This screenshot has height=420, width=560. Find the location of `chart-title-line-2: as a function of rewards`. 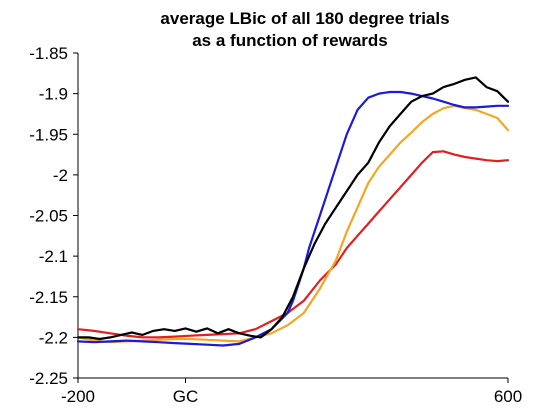

chart-title-line-2: as a function of rewards is located at coordinates (290, 40).